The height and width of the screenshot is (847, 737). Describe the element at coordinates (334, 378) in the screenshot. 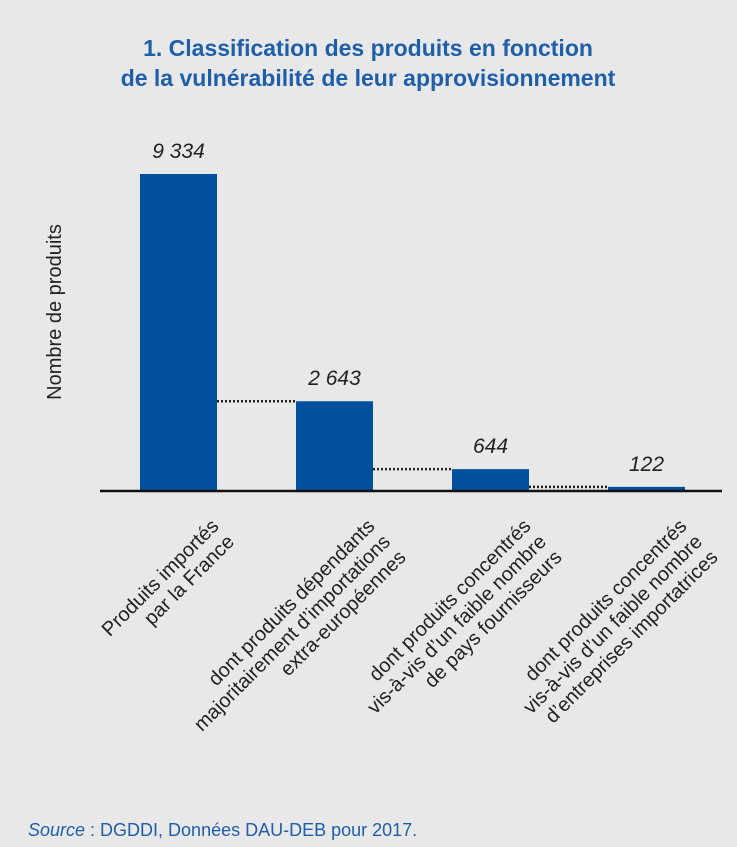

I see `data-label-2: 2 643` at that location.